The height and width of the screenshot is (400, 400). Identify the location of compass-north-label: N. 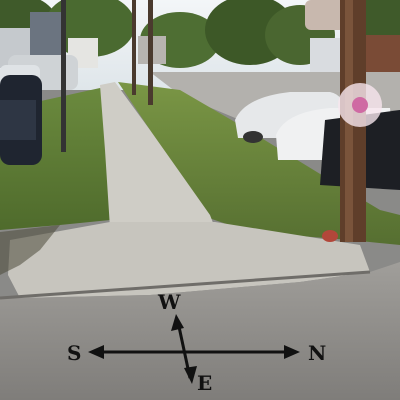
(317, 353).